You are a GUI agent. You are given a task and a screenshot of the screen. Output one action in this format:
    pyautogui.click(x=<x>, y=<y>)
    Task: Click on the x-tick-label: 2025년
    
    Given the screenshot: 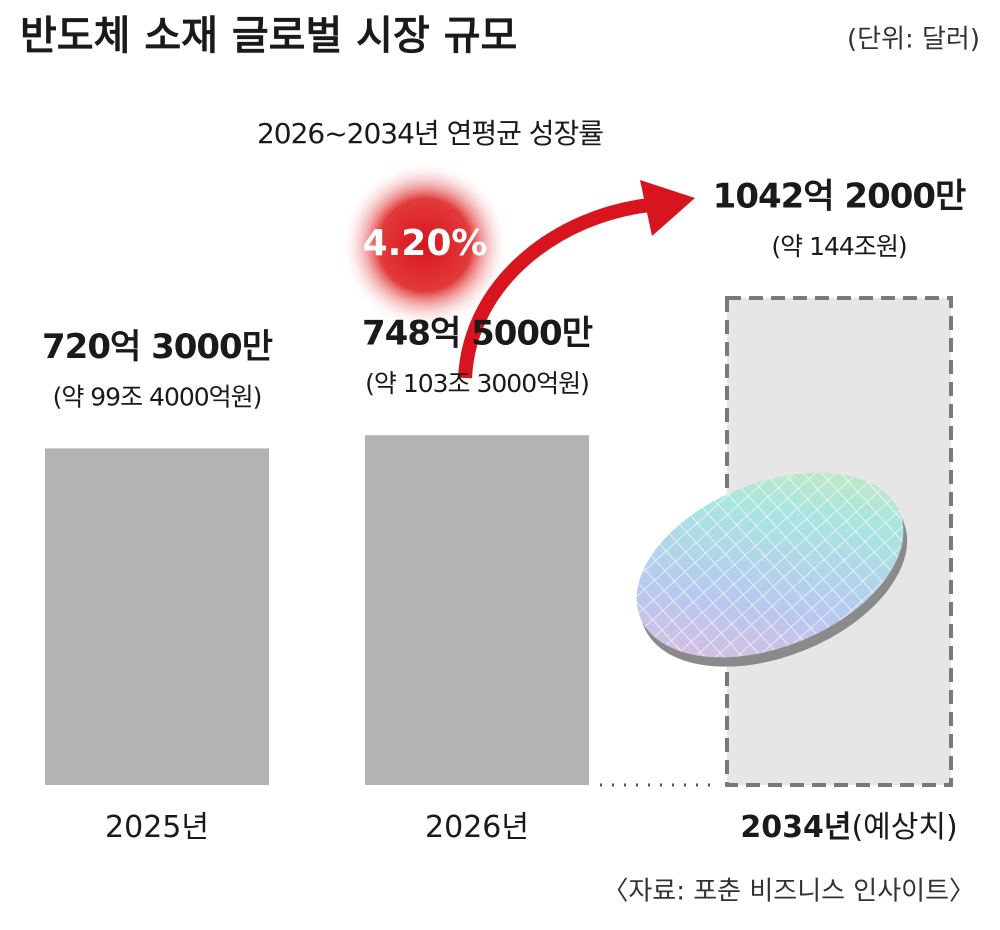 What is the action you would take?
    pyautogui.click(x=157, y=827)
    